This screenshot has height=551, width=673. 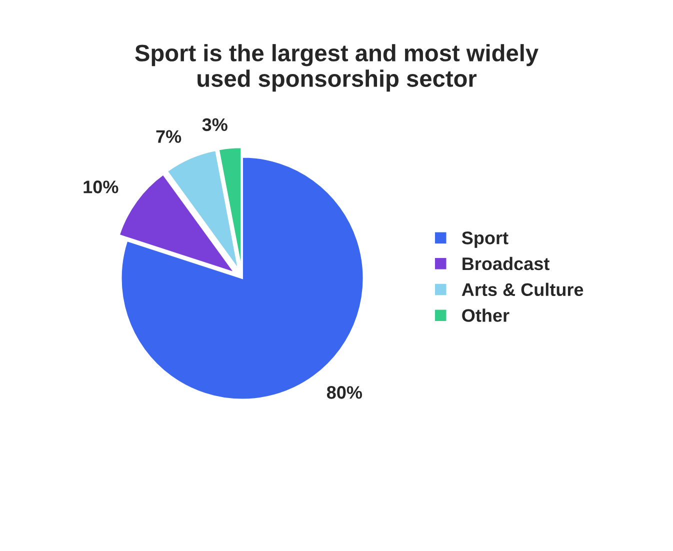 What do you see at coordinates (506, 263) in the screenshot?
I see `legend-label: Broadcast` at bounding box center [506, 263].